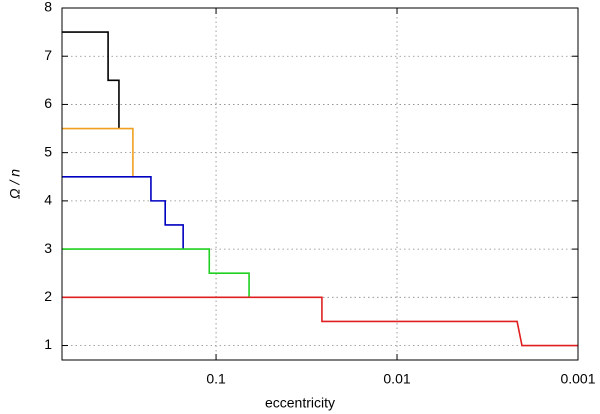 The height and width of the screenshot is (414, 600). Describe the element at coordinates (216, 379) in the screenshot. I see `x-tick-label: 0.1` at that location.